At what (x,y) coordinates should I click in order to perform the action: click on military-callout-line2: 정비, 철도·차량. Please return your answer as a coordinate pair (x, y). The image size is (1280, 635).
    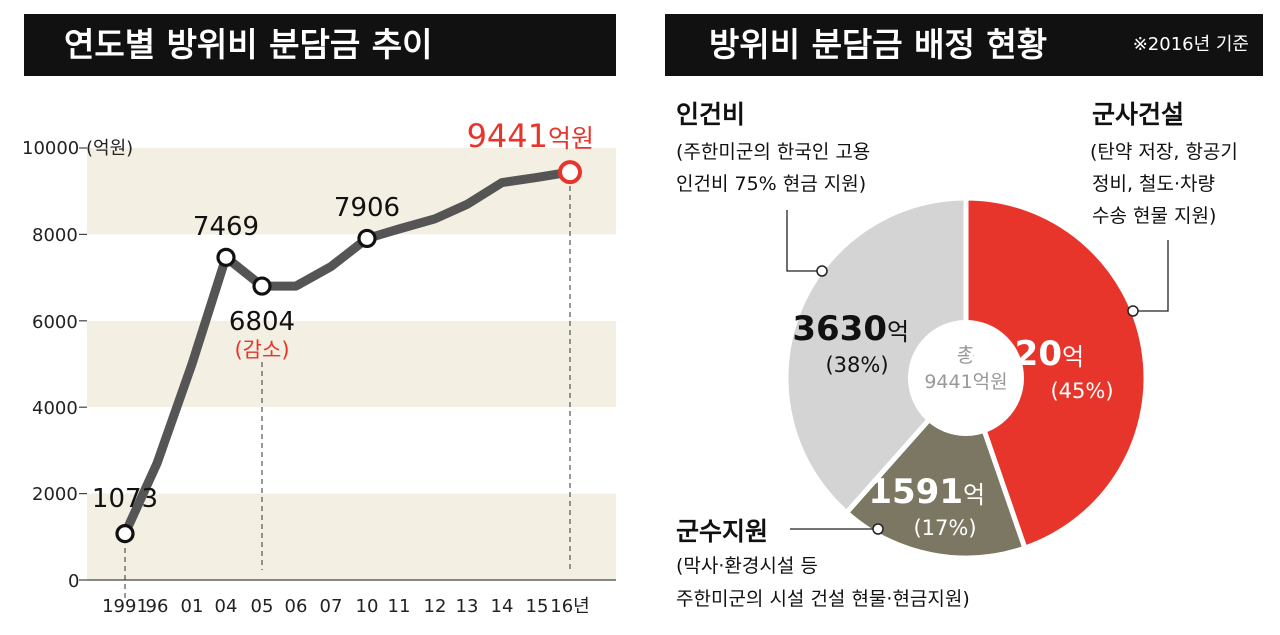
    Looking at the image, I should click on (1153, 184).